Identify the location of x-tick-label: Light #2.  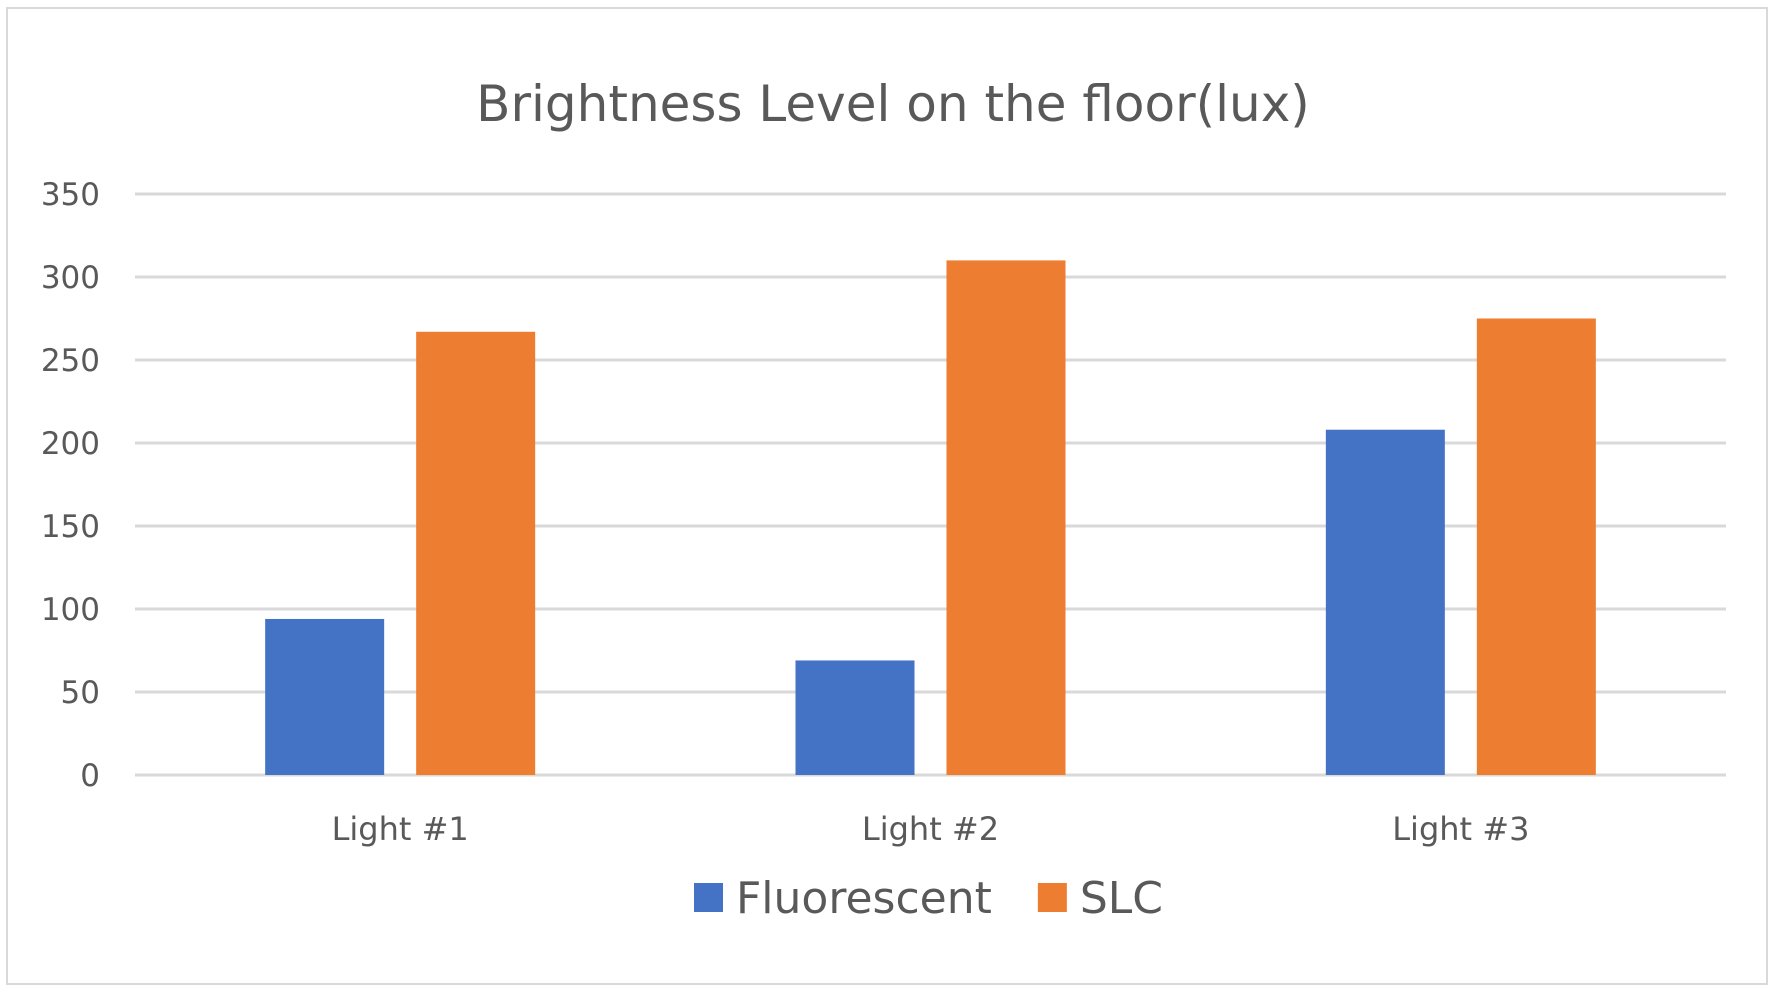
(930, 829).